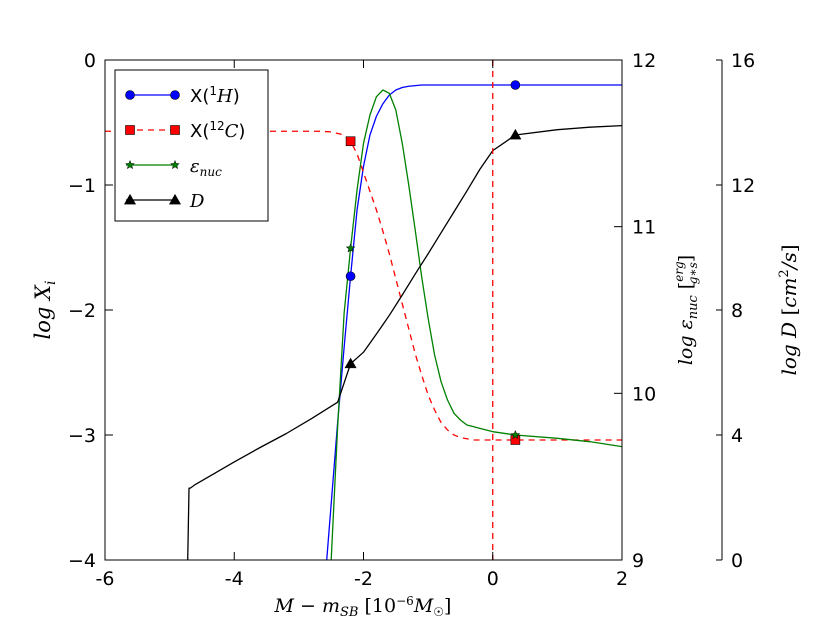 This screenshot has height=623, width=830. Describe the element at coordinates (82, 311) in the screenshot. I see `left-y-tick-label: −2` at that location.